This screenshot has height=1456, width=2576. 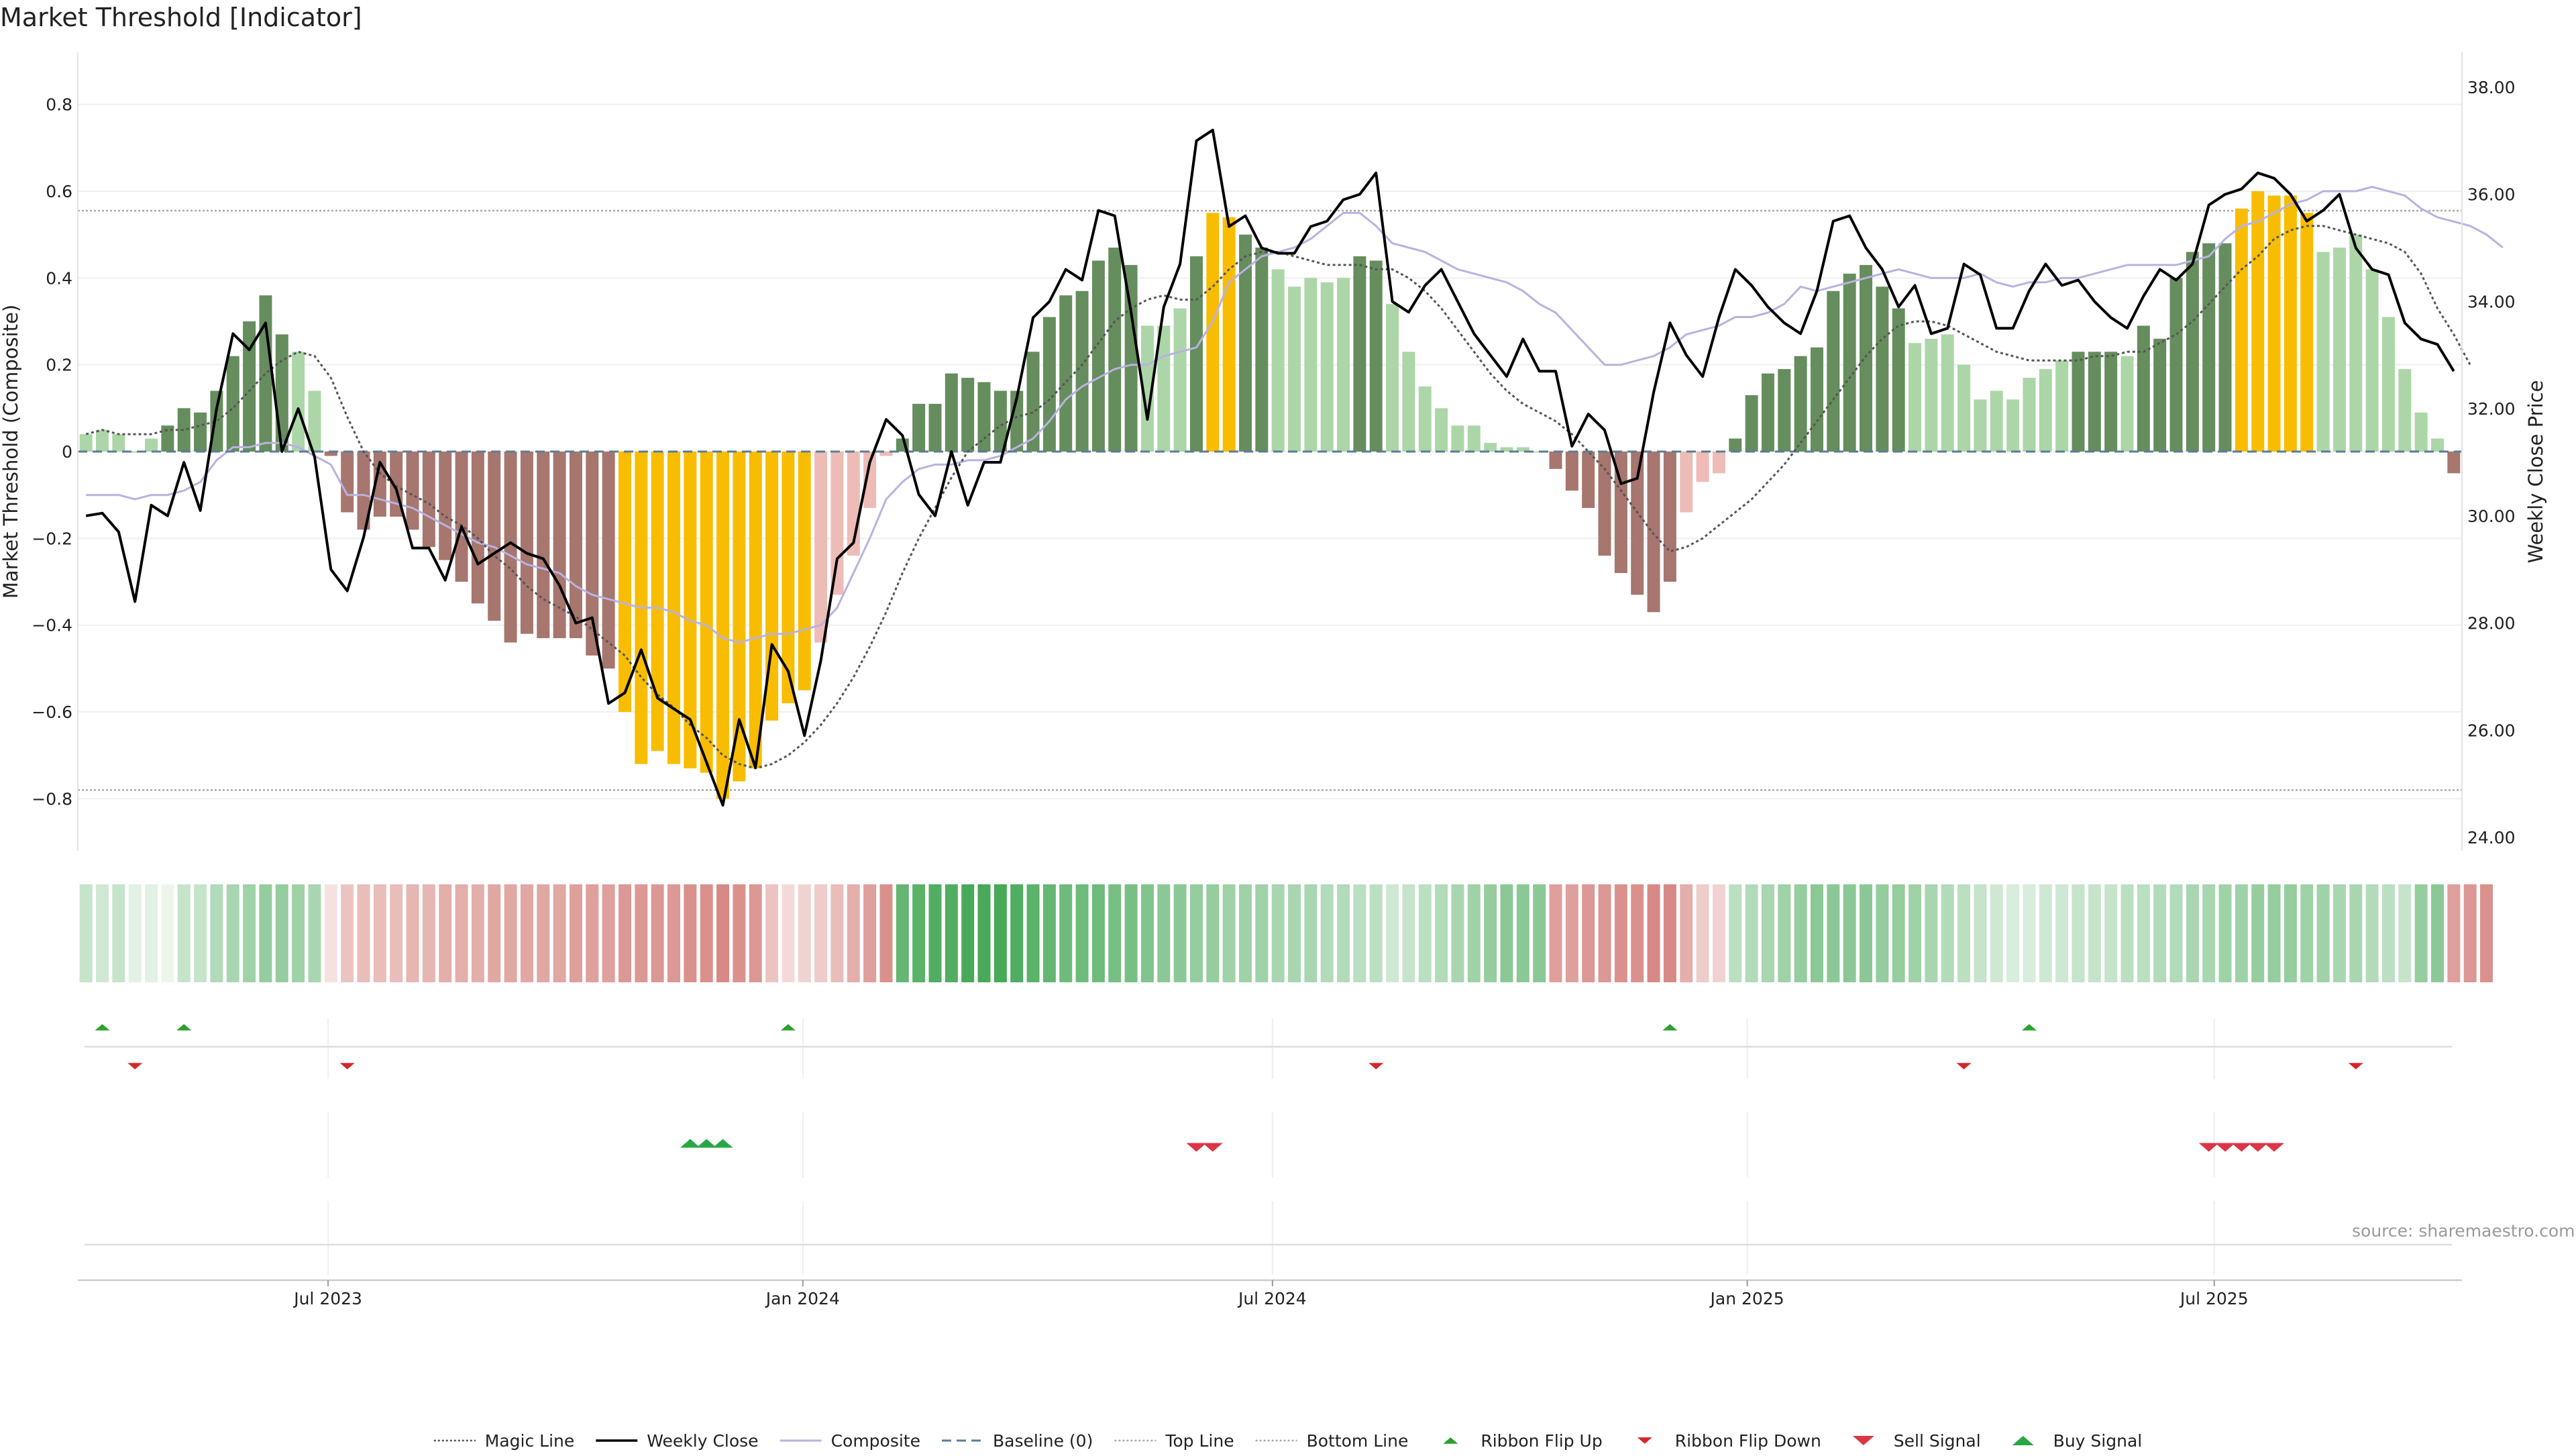 I want to click on y-tick-label: −0.8, so click(x=52, y=799).